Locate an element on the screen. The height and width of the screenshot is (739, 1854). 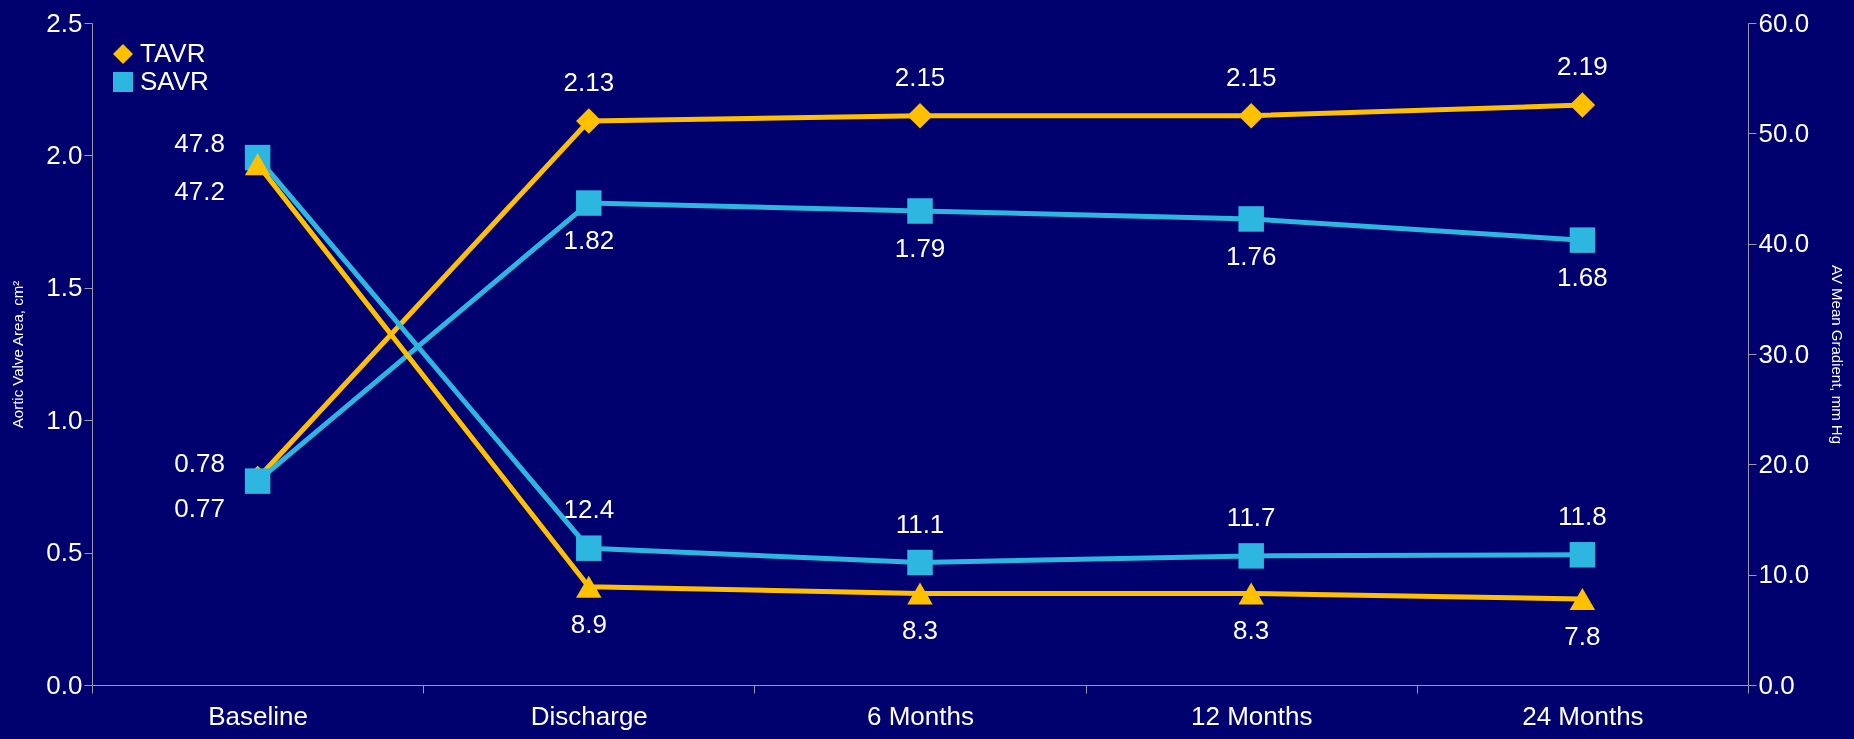
data-label: 2.13 is located at coordinates (589, 81).